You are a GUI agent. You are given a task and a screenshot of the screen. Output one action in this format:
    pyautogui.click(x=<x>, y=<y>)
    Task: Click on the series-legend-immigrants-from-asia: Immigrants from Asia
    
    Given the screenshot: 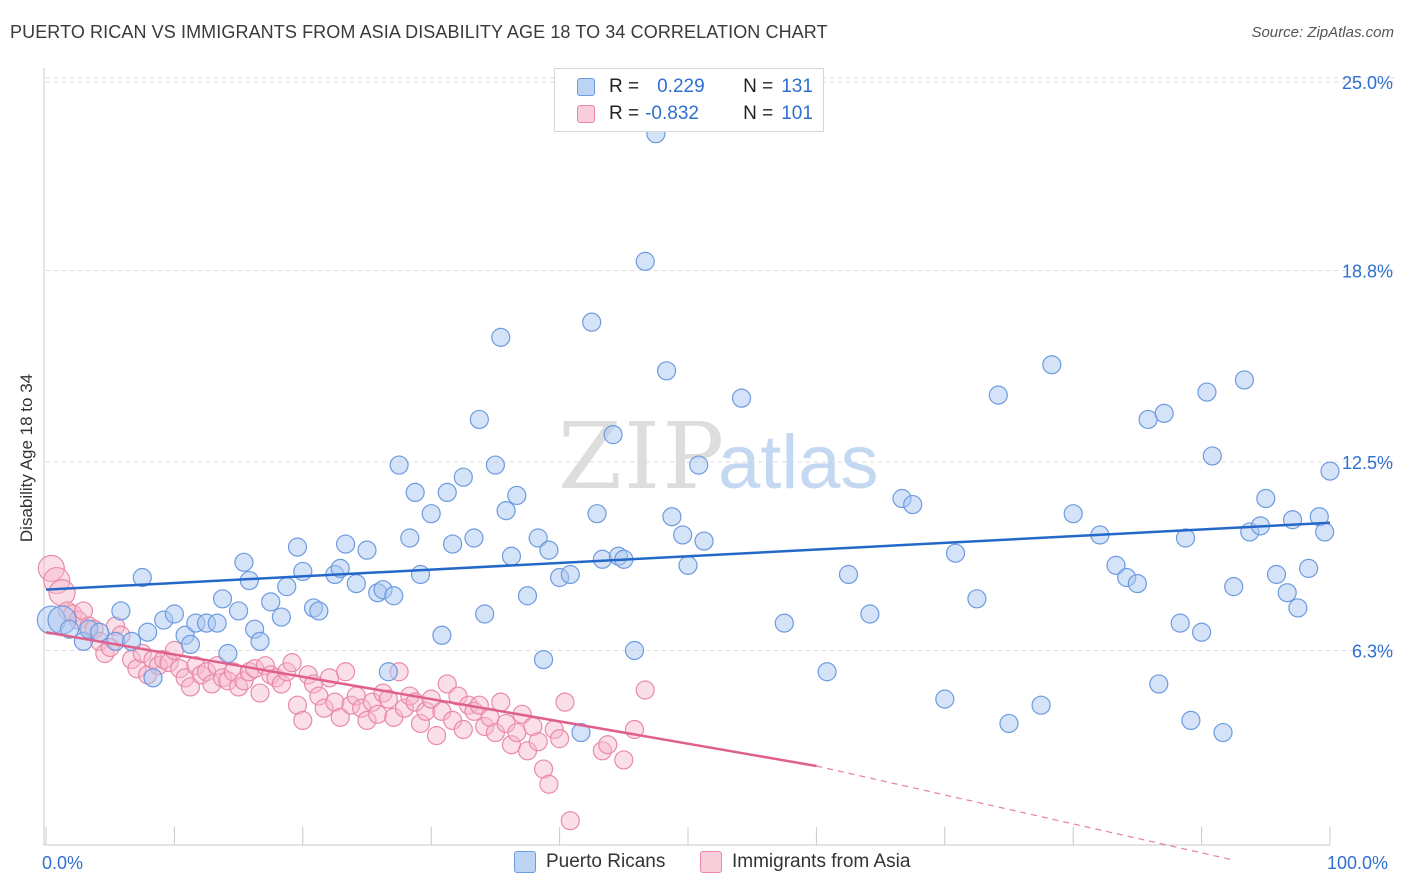 What is the action you would take?
    pyautogui.click(x=805, y=862)
    